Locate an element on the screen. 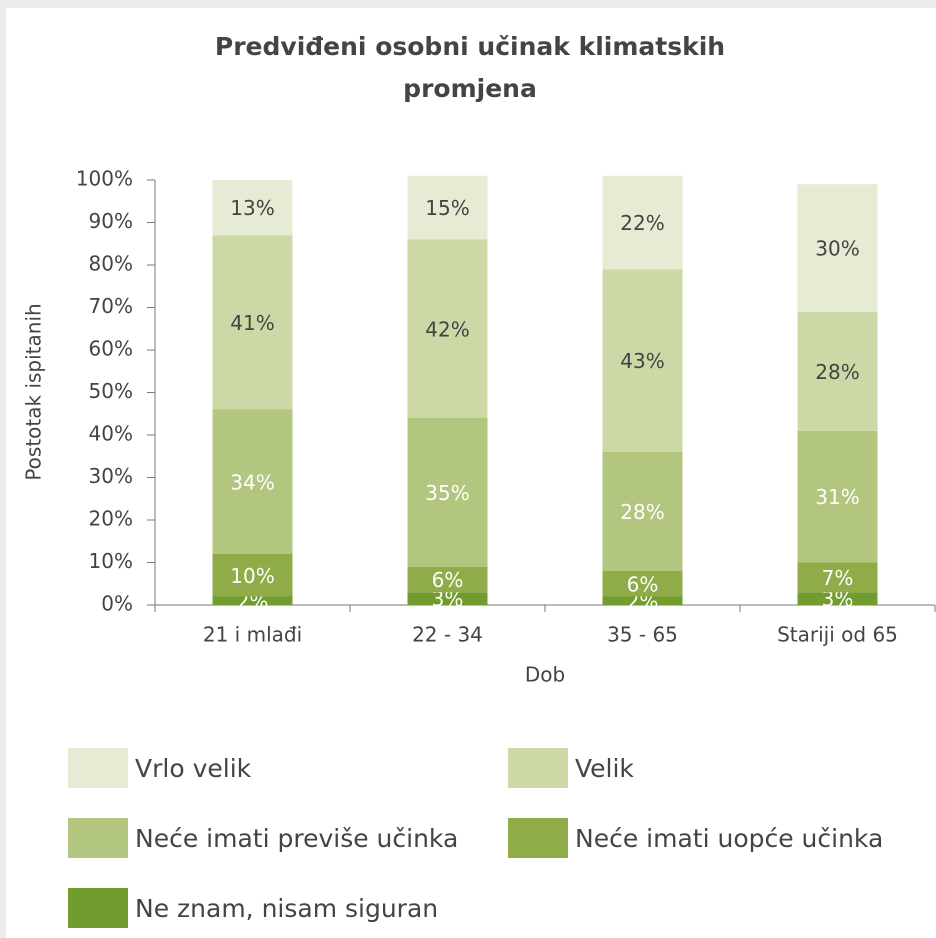 The image size is (936, 938). y-tick-label: 20% is located at coordinates (111, 519).